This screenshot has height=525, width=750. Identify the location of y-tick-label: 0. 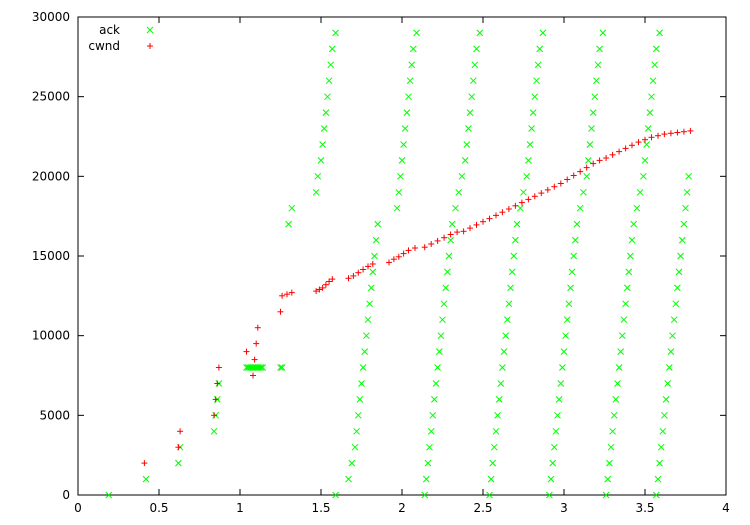
(66, 495).